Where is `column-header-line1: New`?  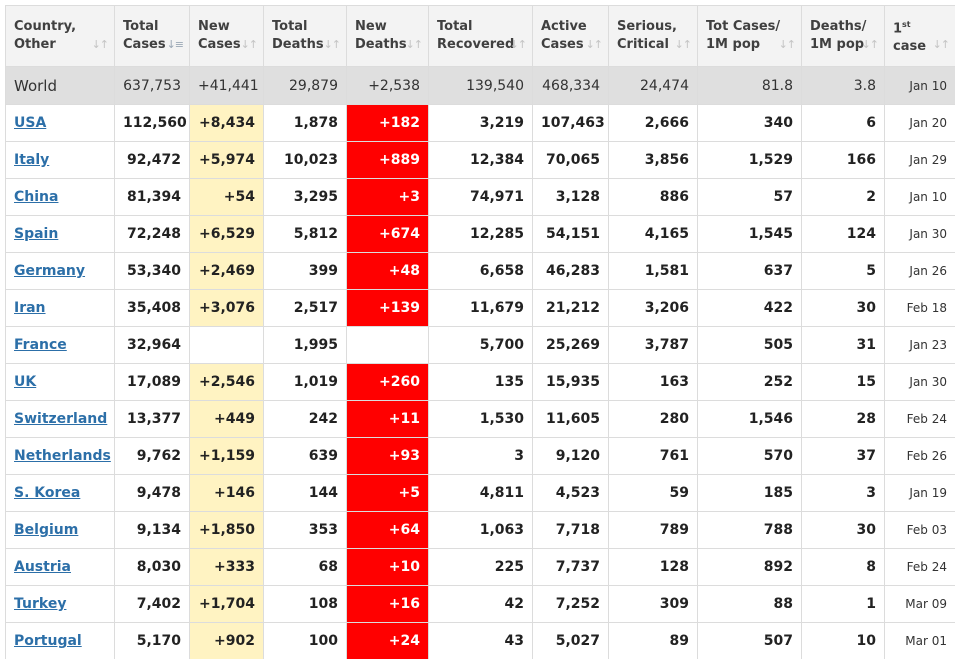 column-header-line1: New is located at coordinates (214, 26).